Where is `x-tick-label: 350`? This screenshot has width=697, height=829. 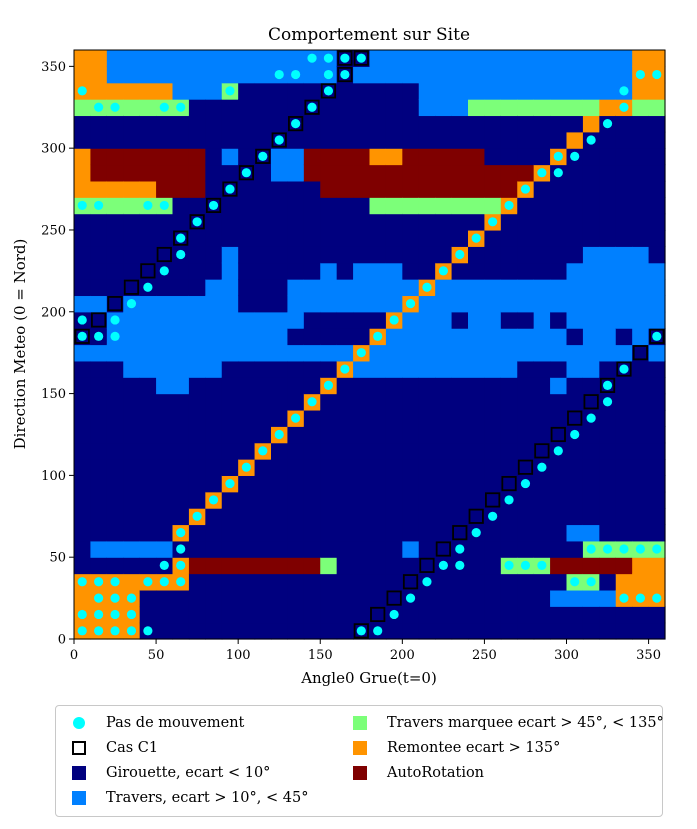
x-tick-label: 350 is located at coordinates (648, 655).